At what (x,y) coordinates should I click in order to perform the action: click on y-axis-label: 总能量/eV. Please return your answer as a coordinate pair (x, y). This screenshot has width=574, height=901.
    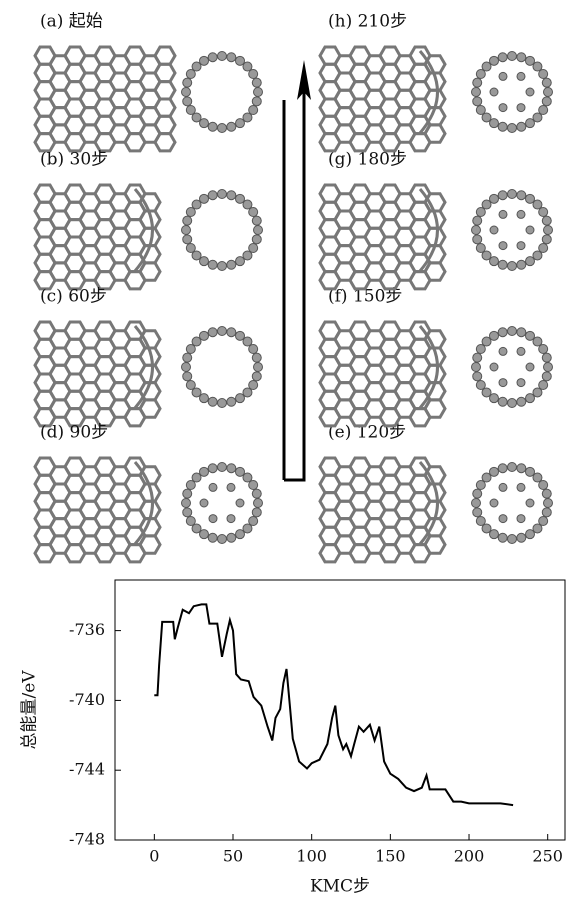
    Looking at the image, I should click on (30, 710).